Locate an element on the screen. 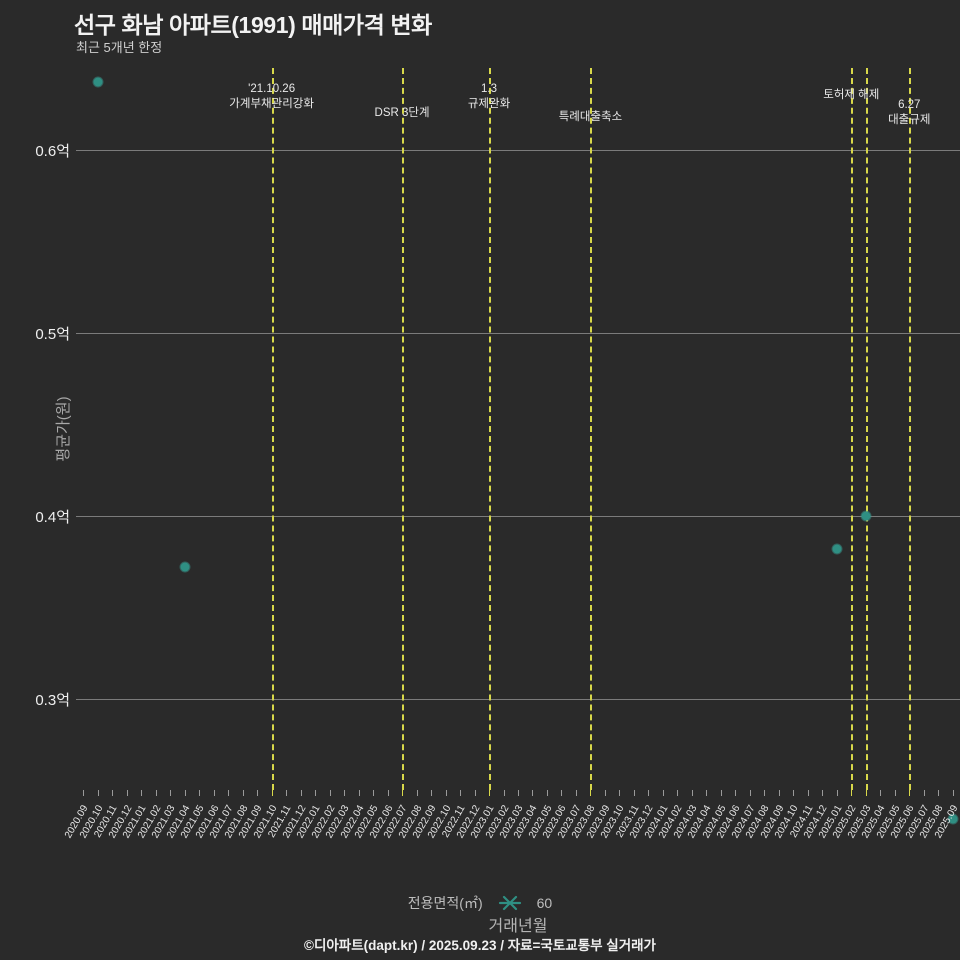  event-label: 6.27 대출규제 is located at coordinates (909, 113).